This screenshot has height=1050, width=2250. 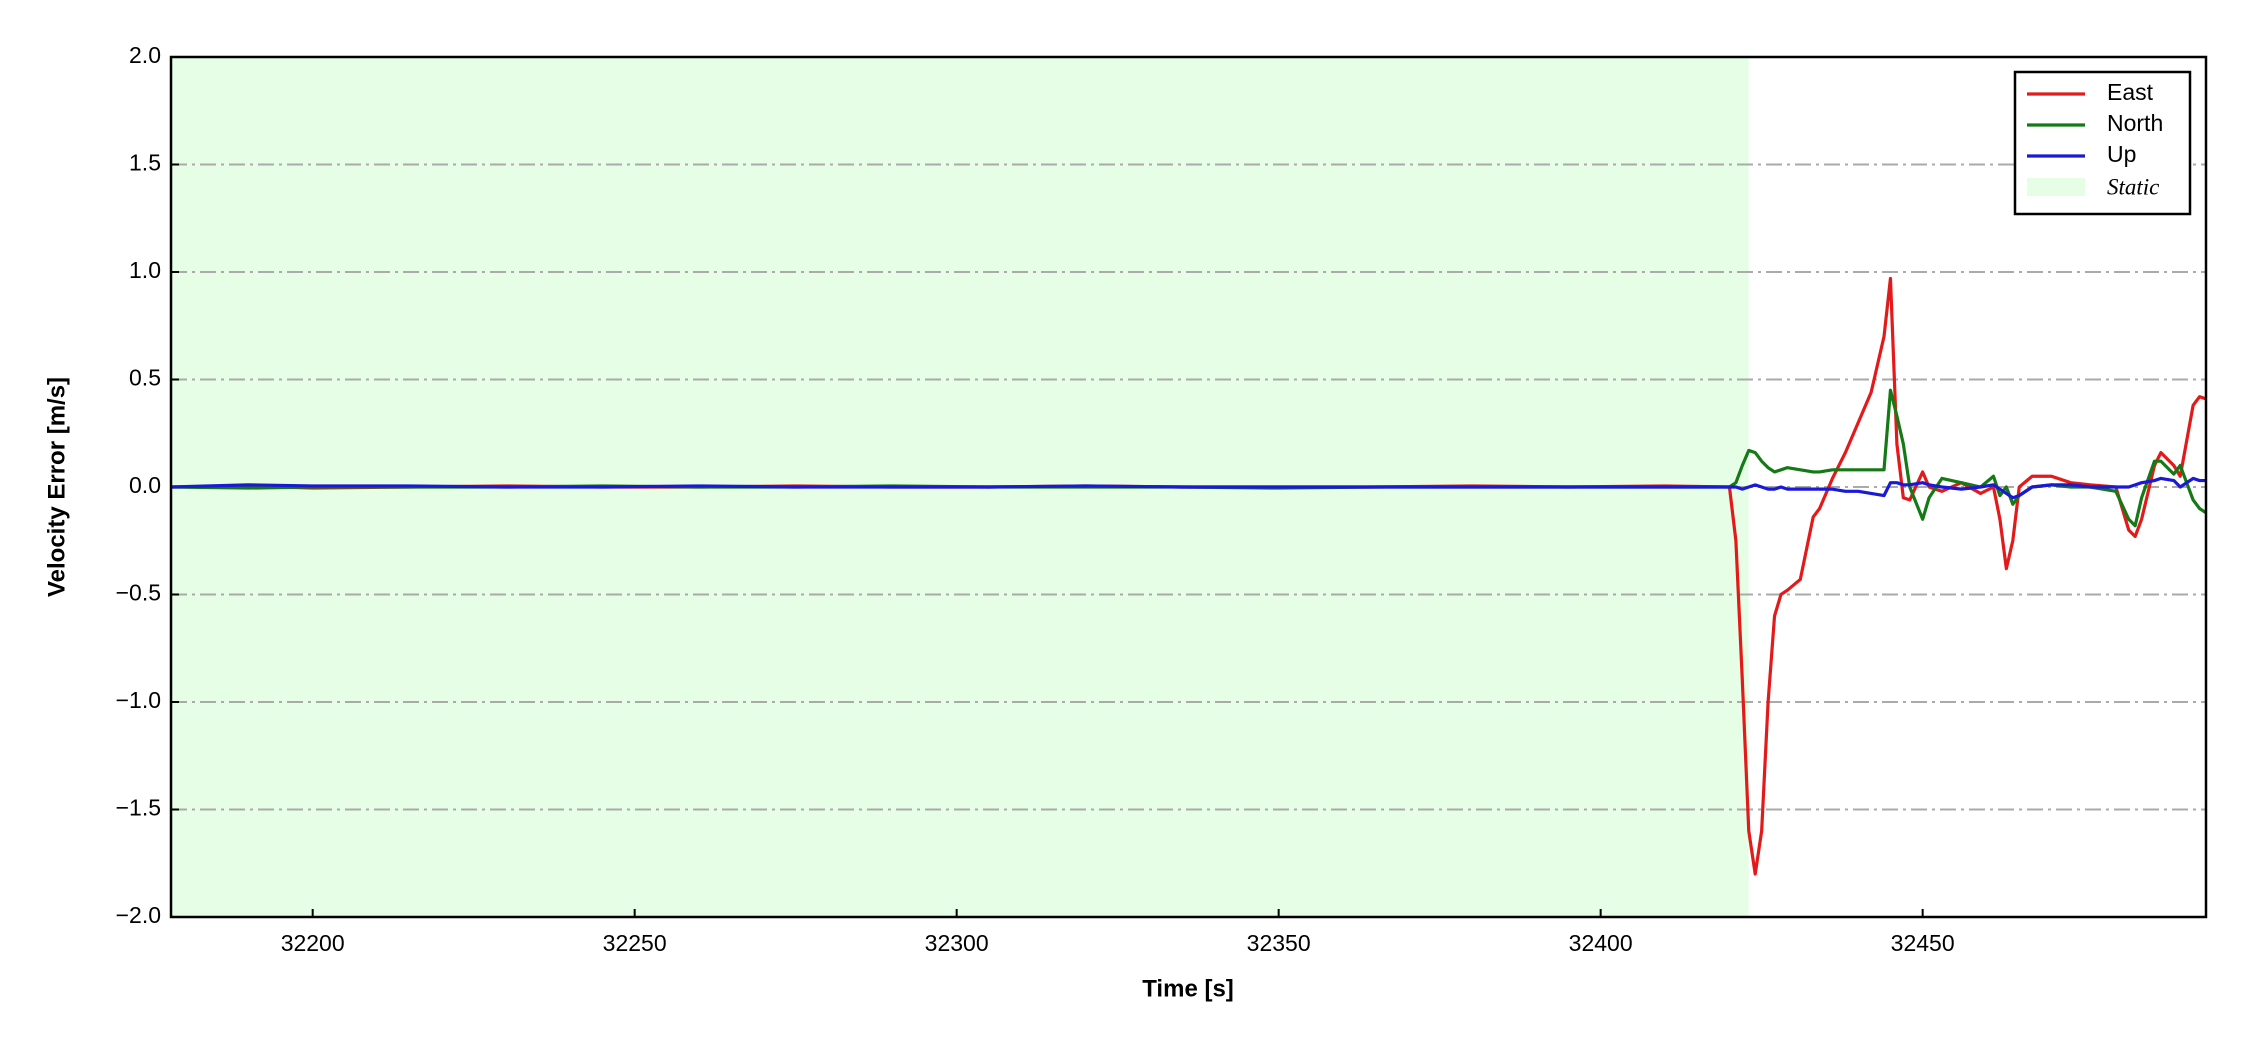 What do you see at coordinates (2135, 123) in the screenshot?
I see `legend-label: North` at bounding box center [2135, 123].